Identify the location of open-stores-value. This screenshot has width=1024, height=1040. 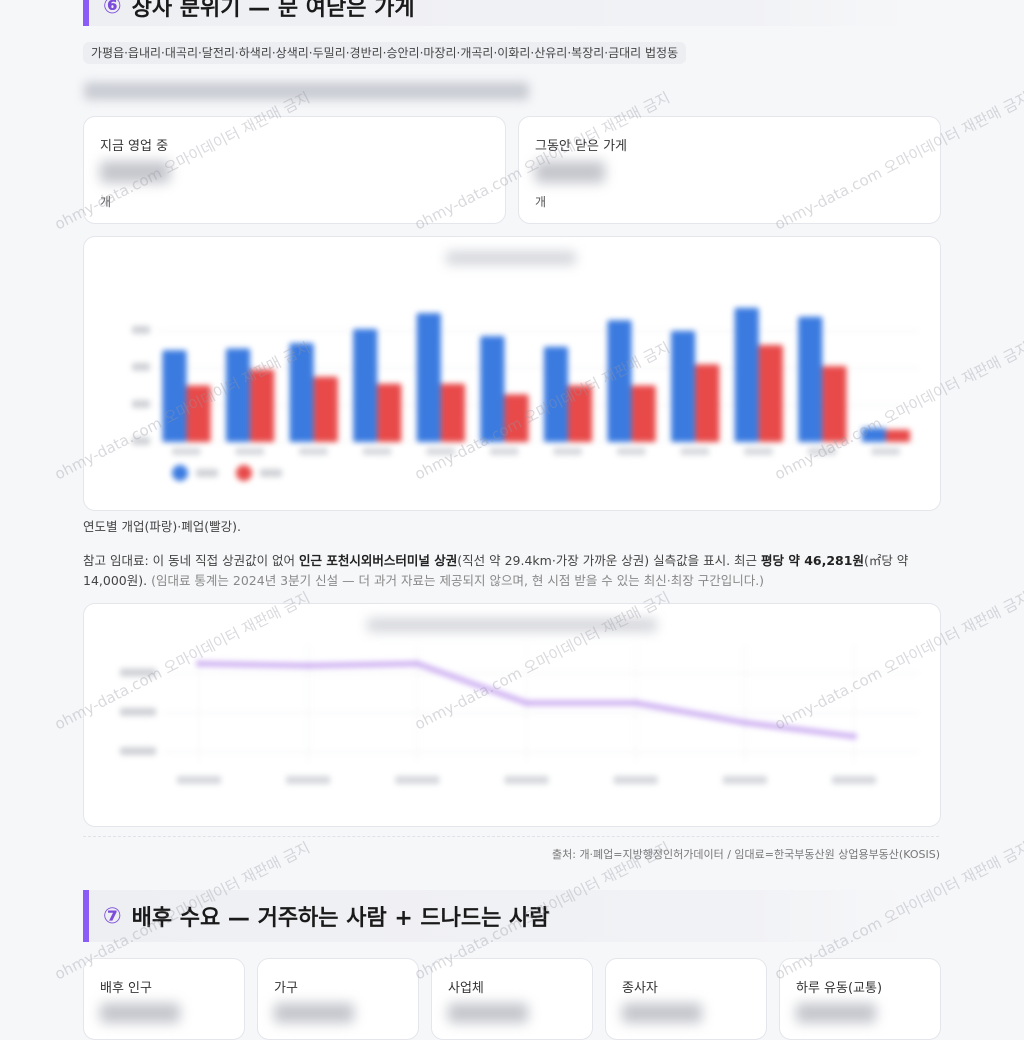
(135, 172).